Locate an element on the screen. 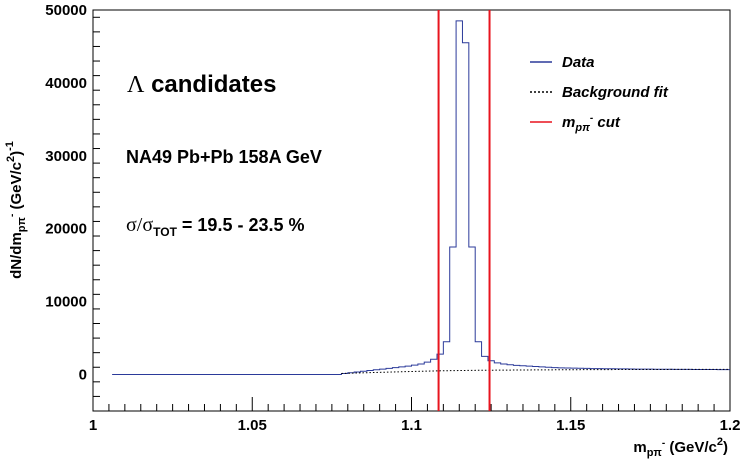  legend-cut-sup: - is located at coordinates (592, 118).